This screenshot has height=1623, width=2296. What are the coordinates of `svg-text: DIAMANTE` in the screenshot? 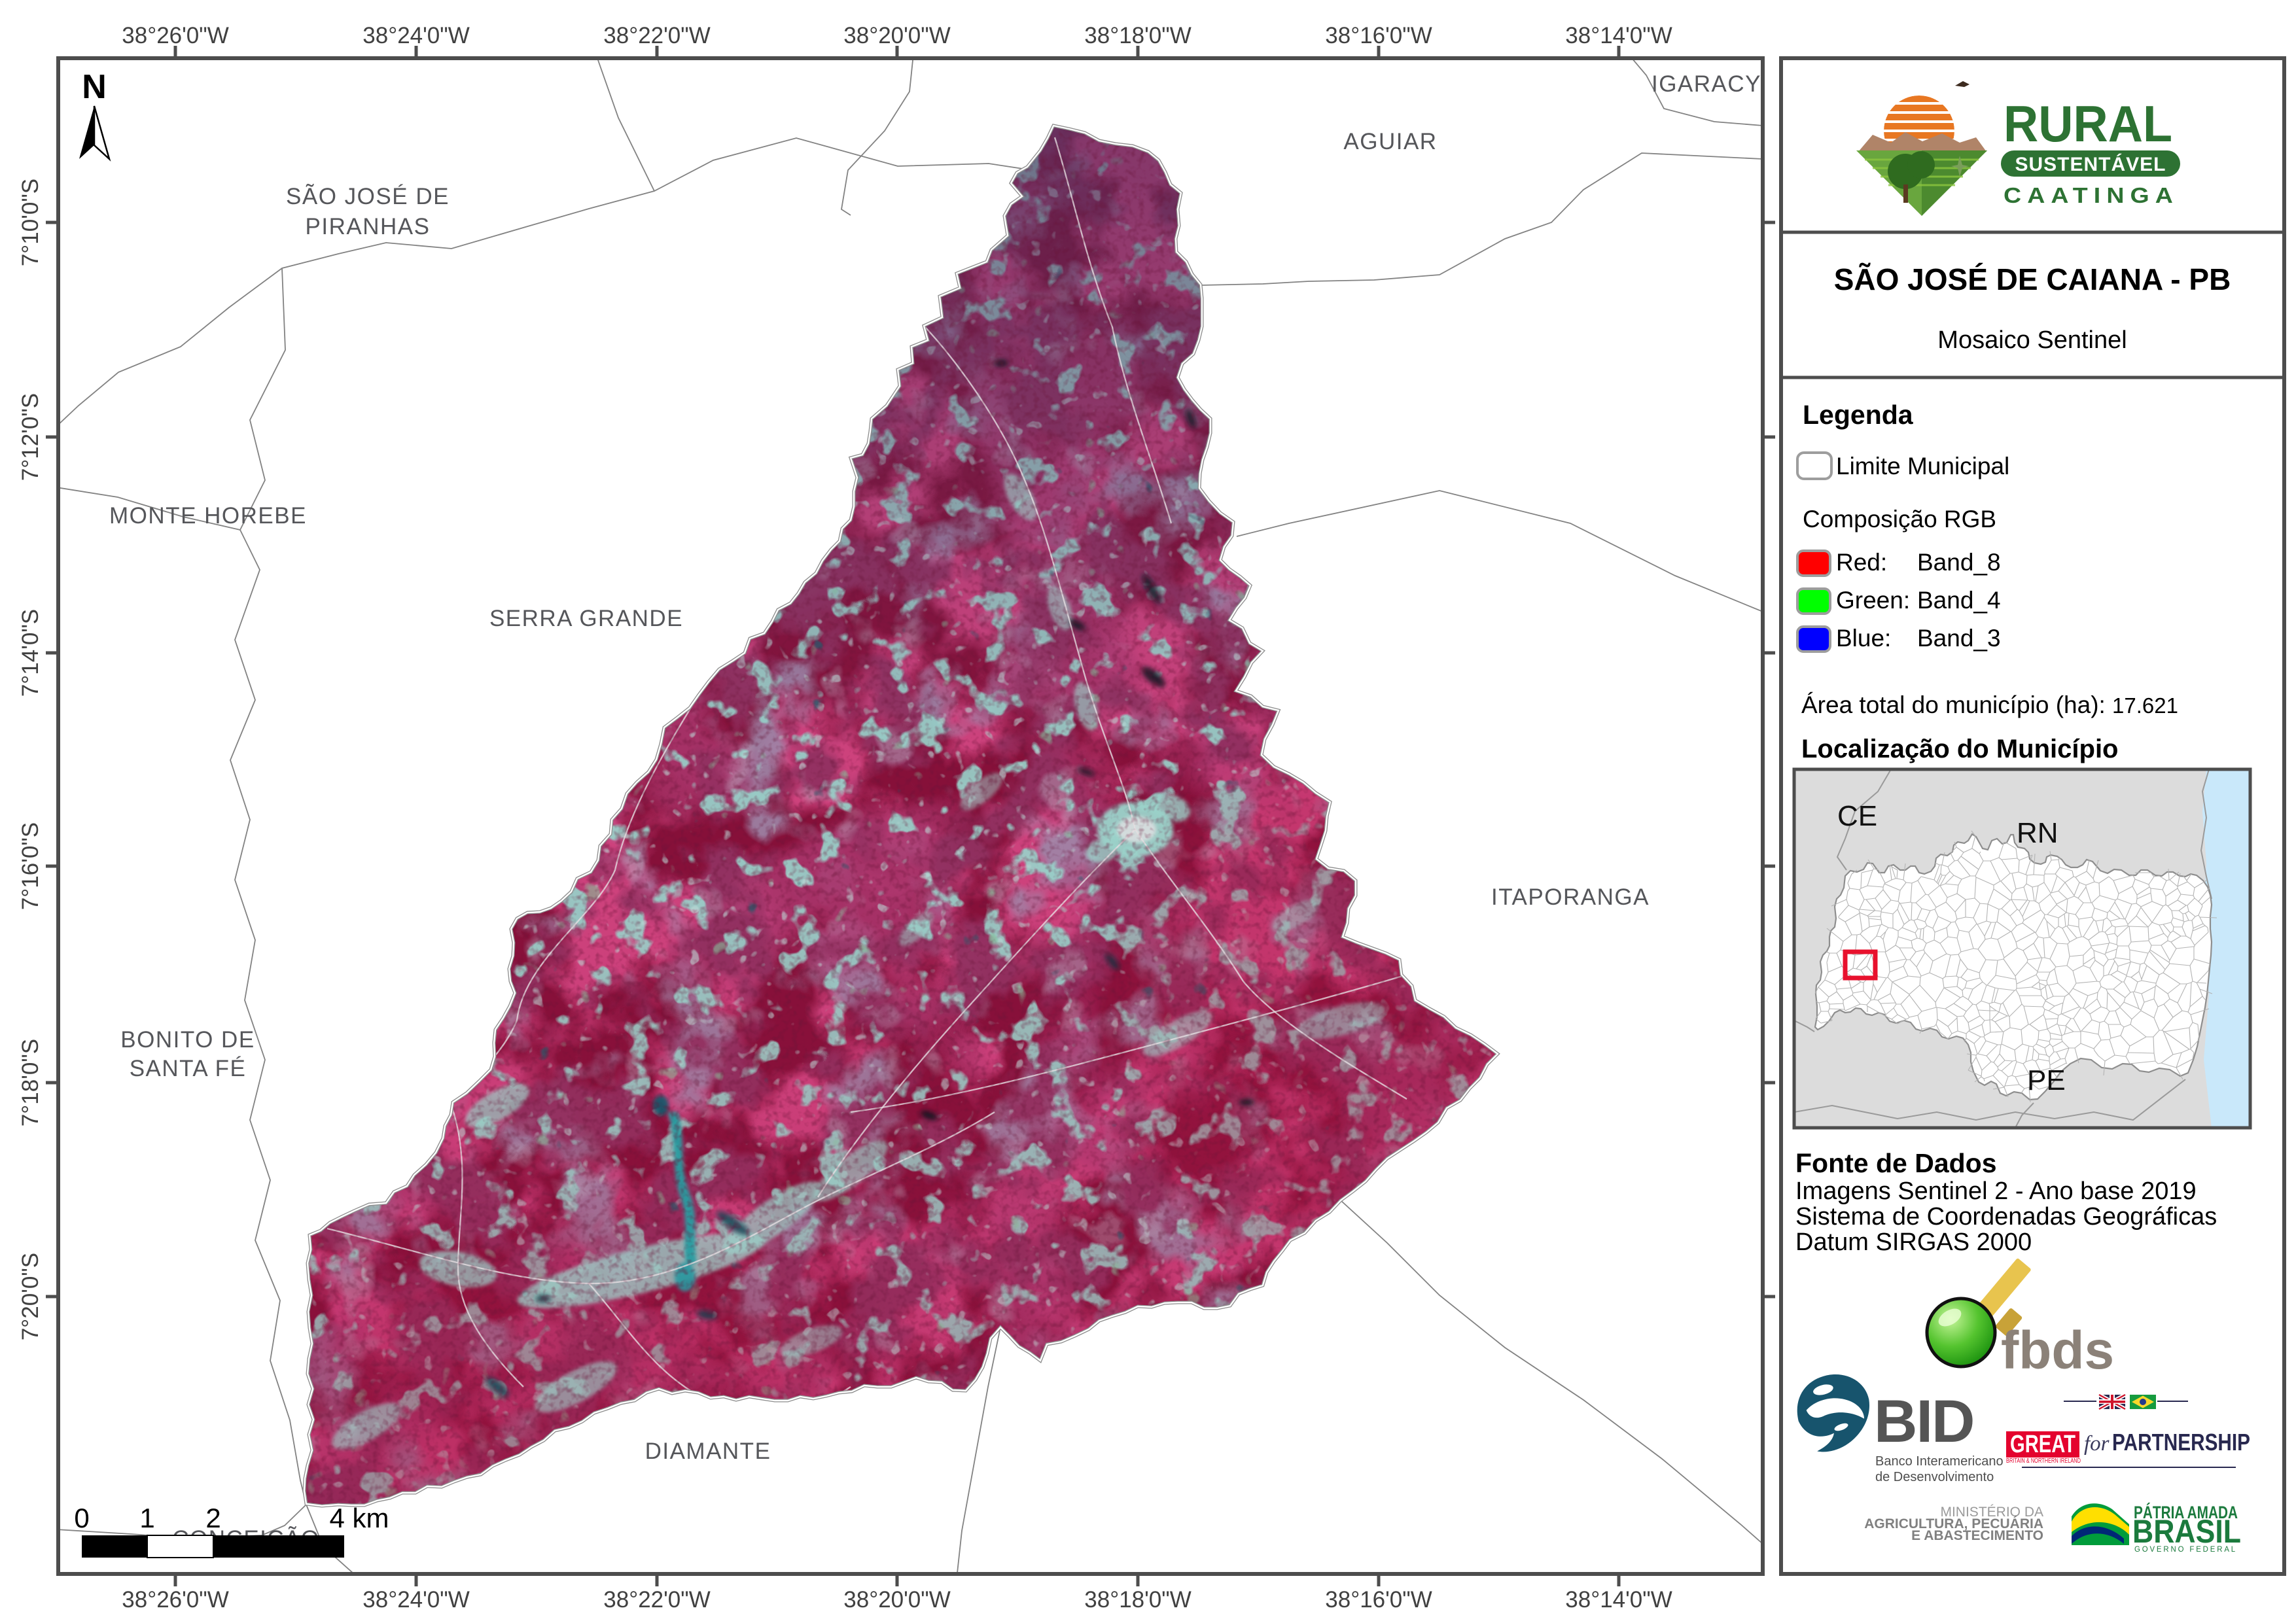 It's located at (708, 1452).